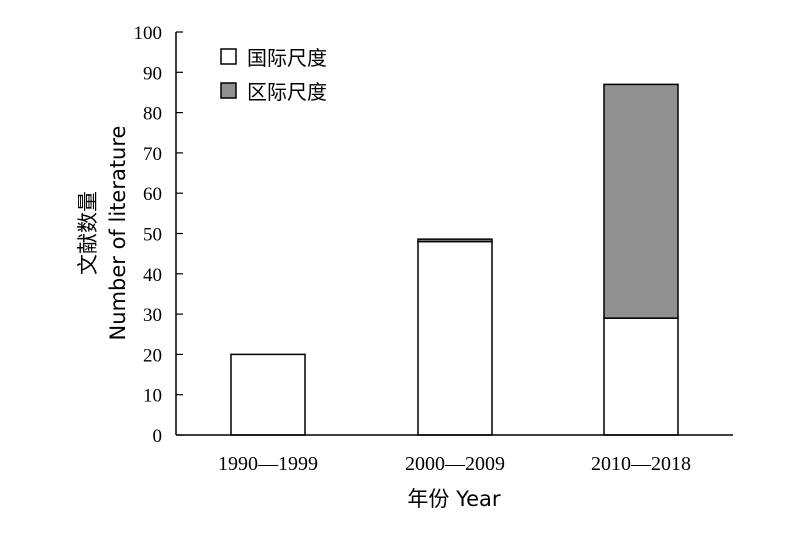  What do you see at coordinates (152, 315) in the screenshot?
I see `y-tick-label: 30` at bounding box center [152, 315].